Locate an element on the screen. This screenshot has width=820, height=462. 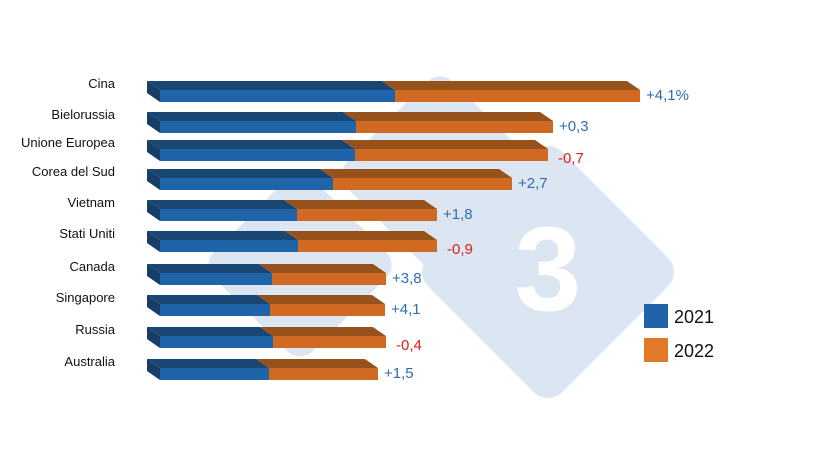
data-label: +2,7 is located at coordinates (533, 183).